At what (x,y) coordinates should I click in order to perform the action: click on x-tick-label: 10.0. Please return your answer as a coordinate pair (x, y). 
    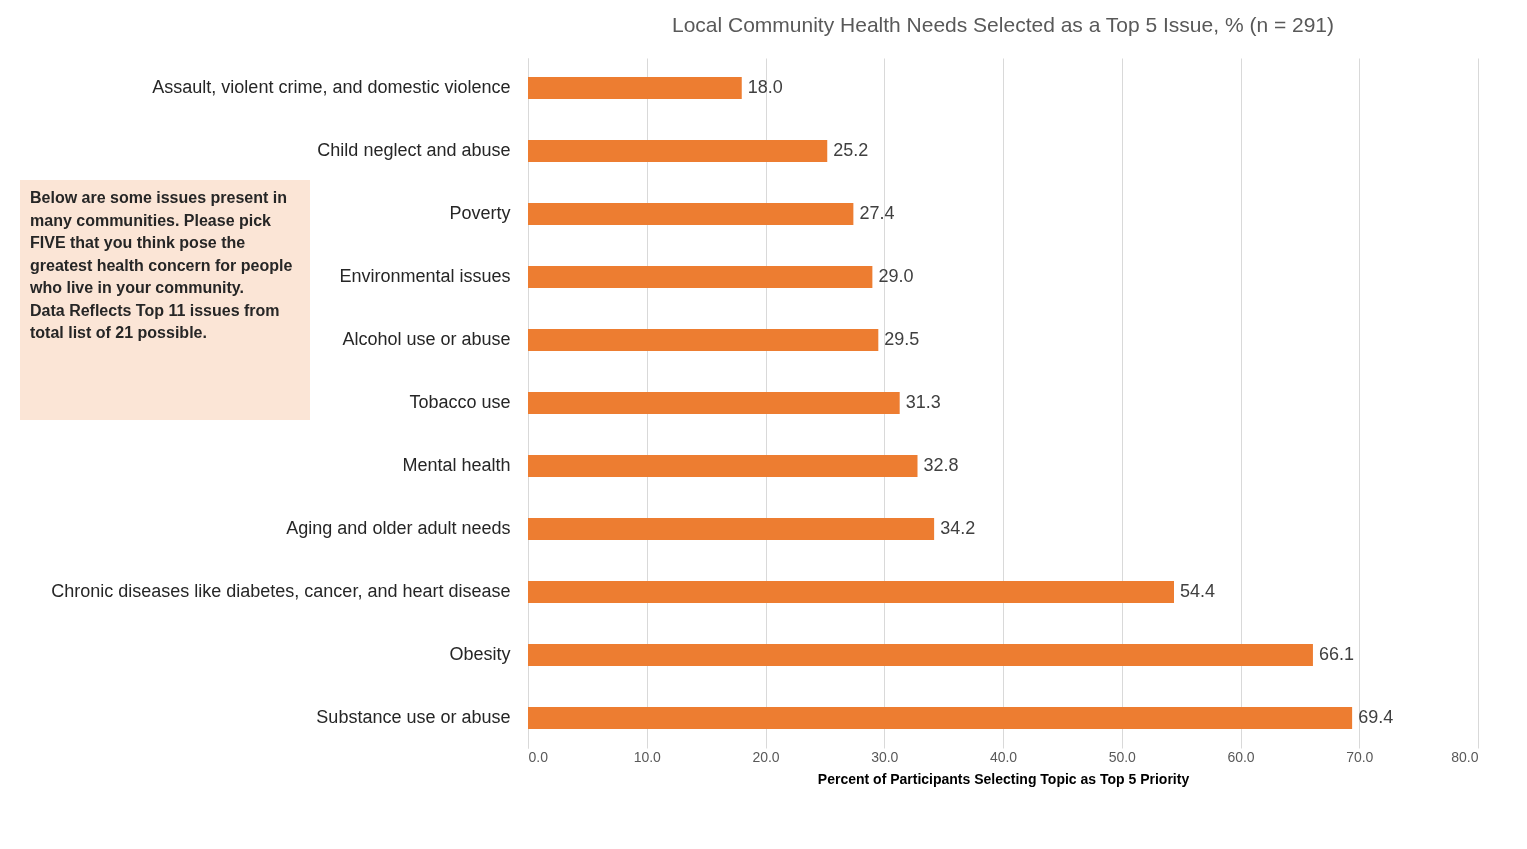
    Looking at the image, I should click on (647, 756).